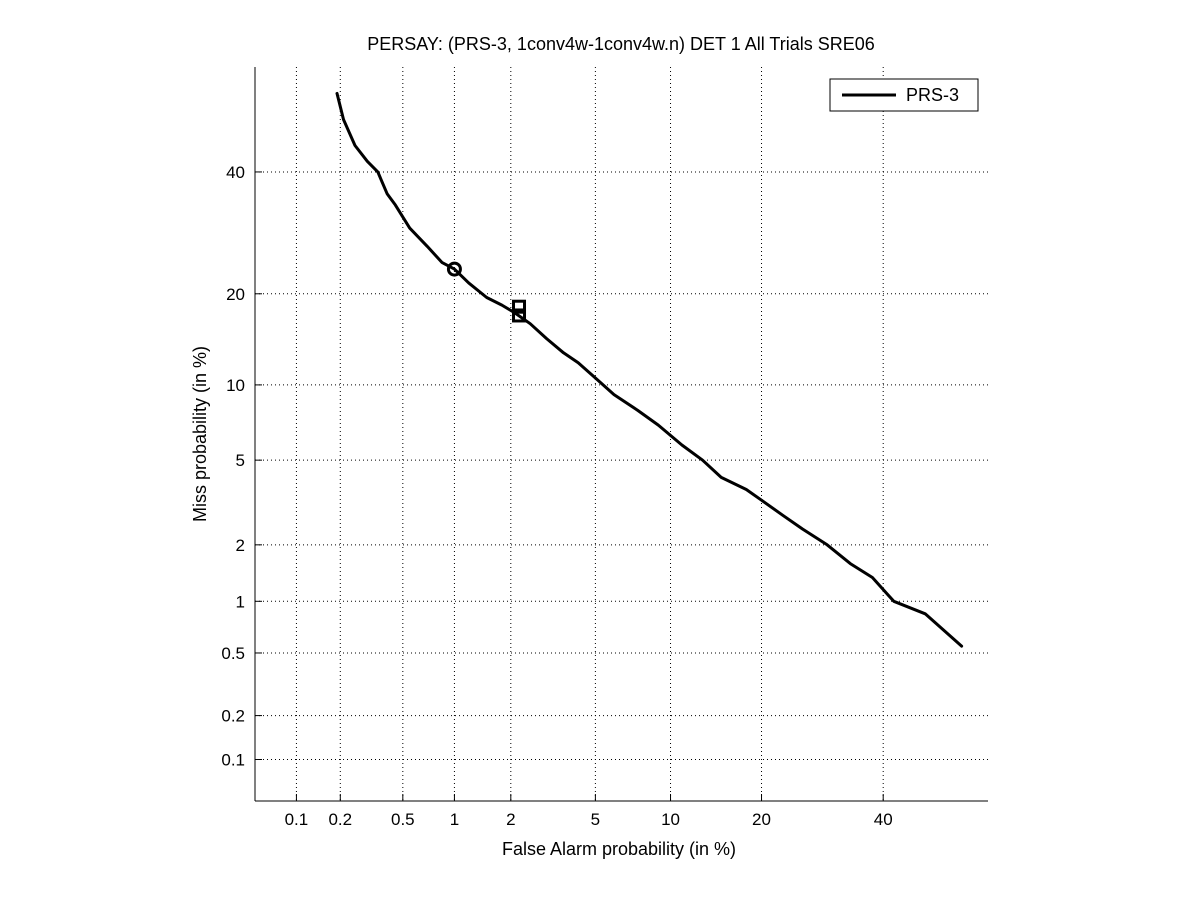  I want to click on y-tick-label: 20, so click(235, 294).